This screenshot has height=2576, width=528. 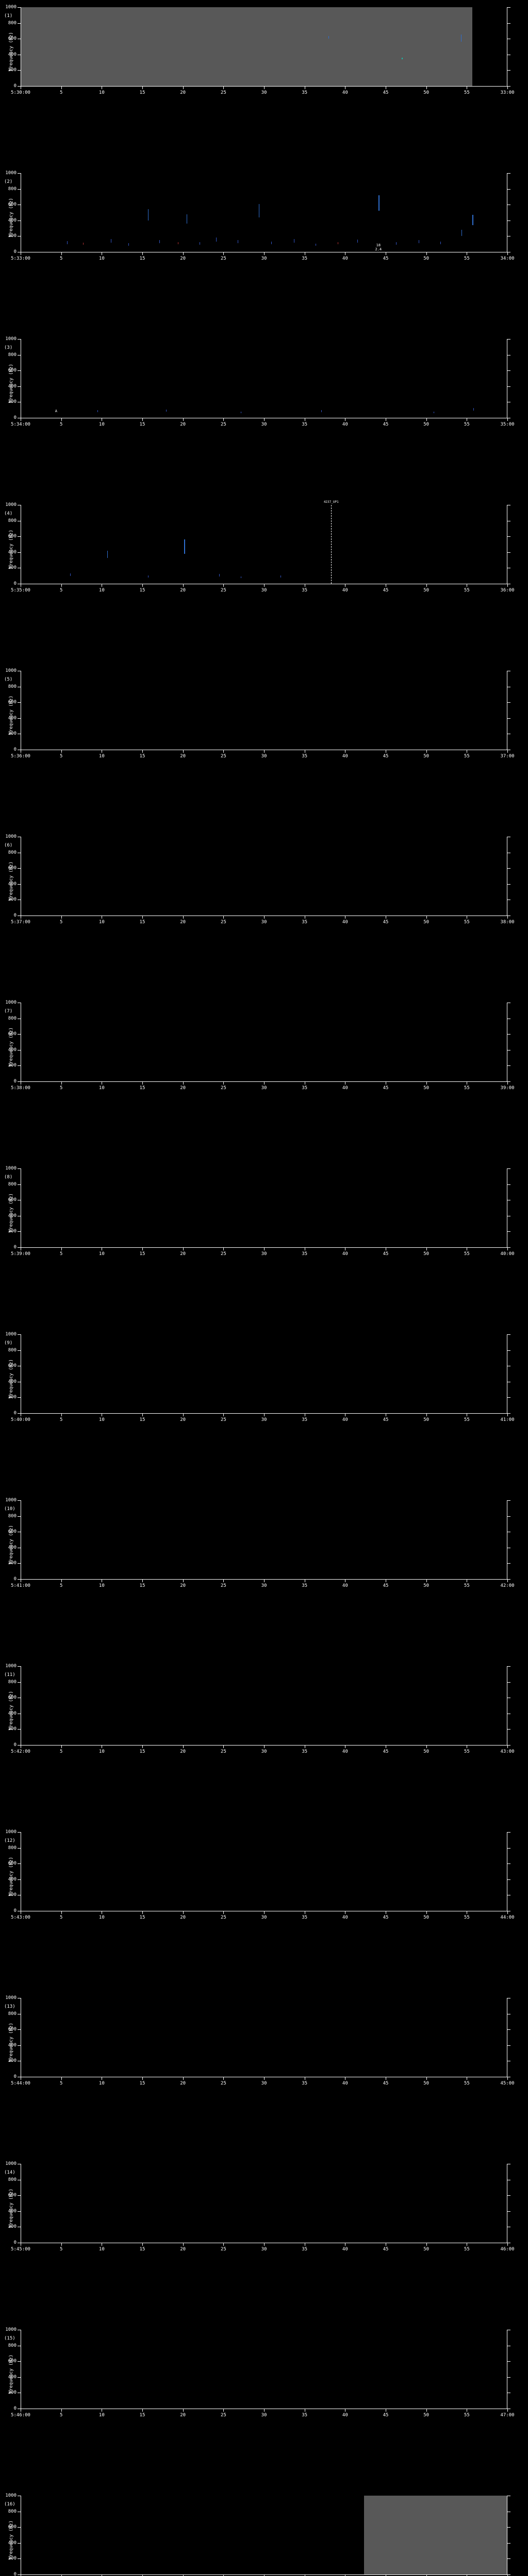 I want to click on y-axis-tick-label: 400, so click(x=12, y=2211).